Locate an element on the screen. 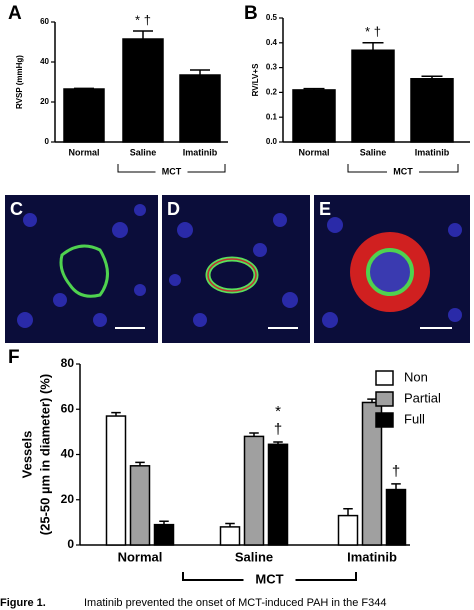  y-tick-label: 0.5 is located at coordinates (272, 17).